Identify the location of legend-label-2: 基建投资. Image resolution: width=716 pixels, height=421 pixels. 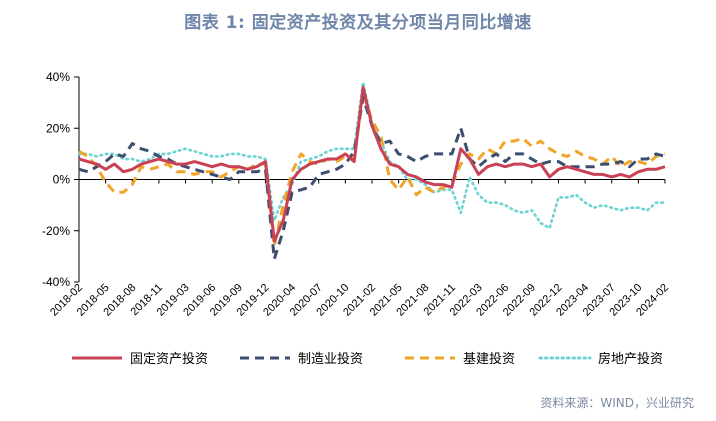
(489, 358).